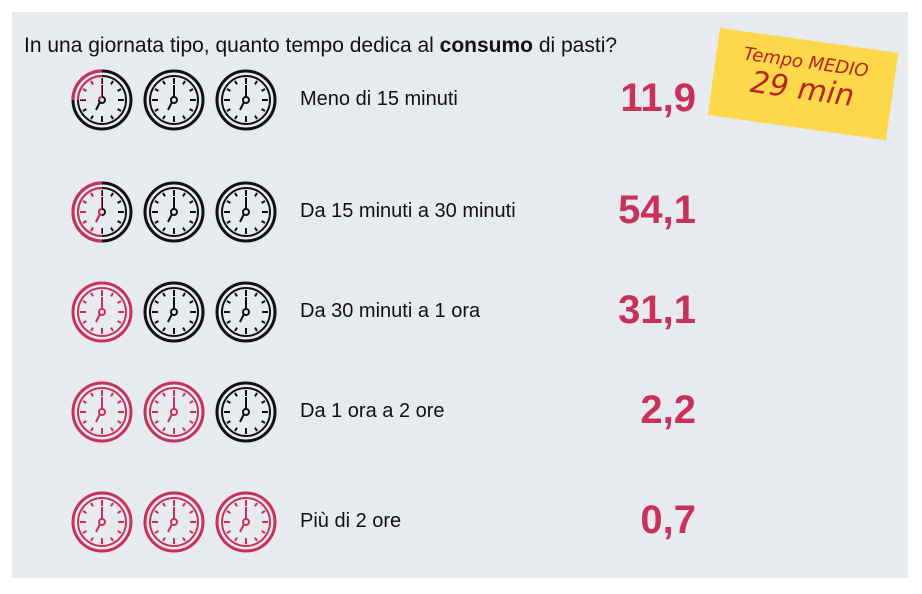 Image resolution: width=922 pixels, height=594 pixels. I want to click on row-value: 31,1, so click(657, 310).